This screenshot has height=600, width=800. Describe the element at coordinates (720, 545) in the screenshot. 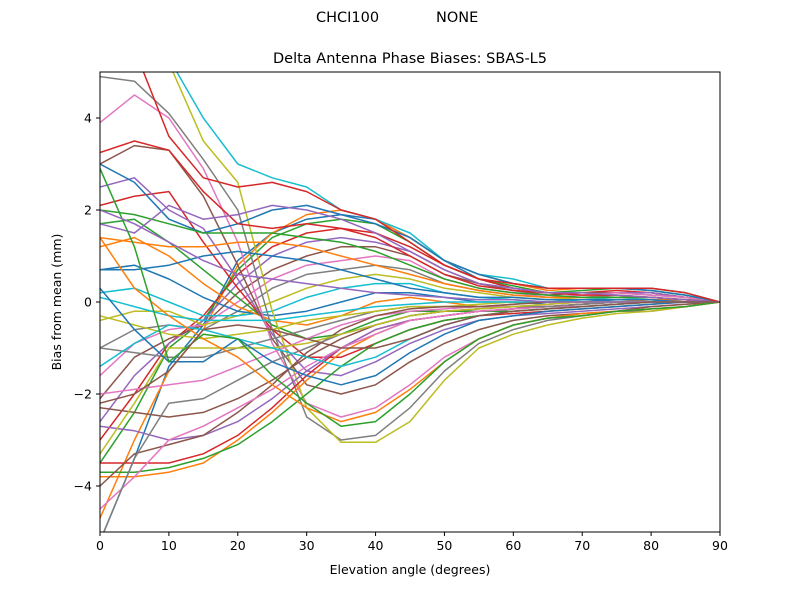

I see `x-tick-label: 90` at that location.